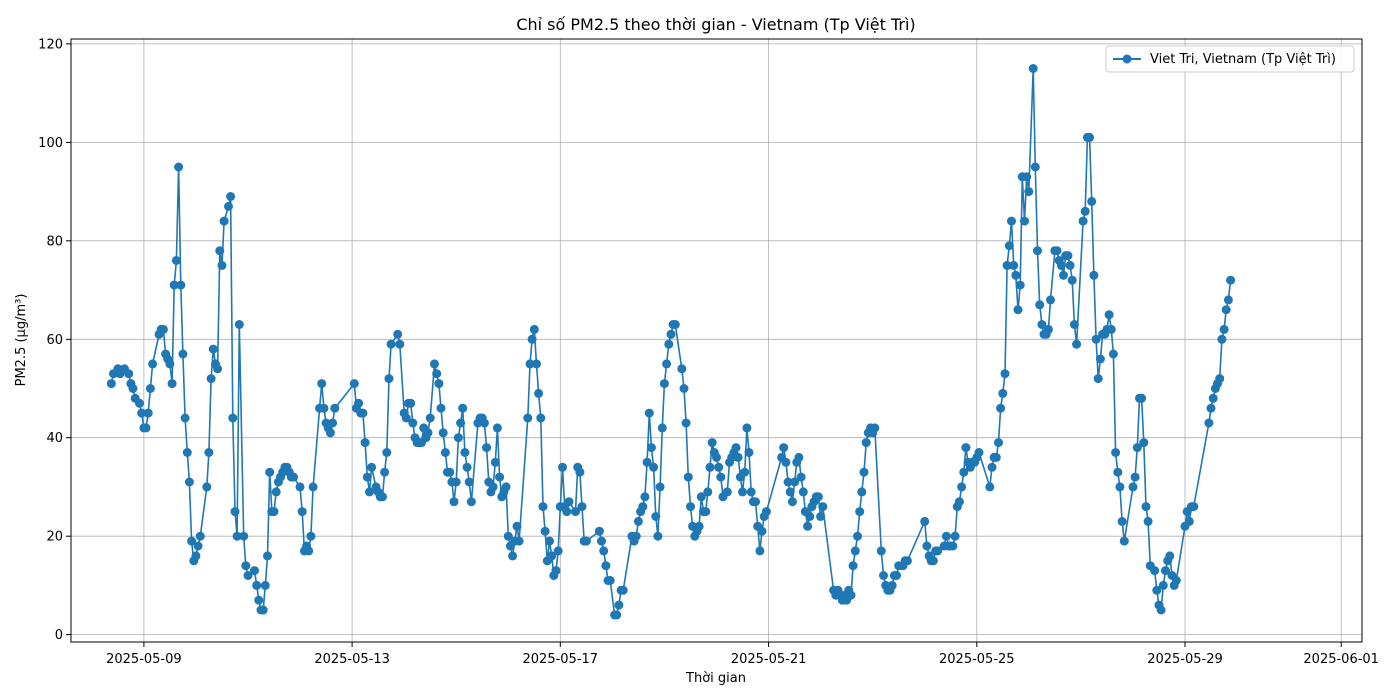  I want to click on y-tick-label: 120, so click(50, 44).